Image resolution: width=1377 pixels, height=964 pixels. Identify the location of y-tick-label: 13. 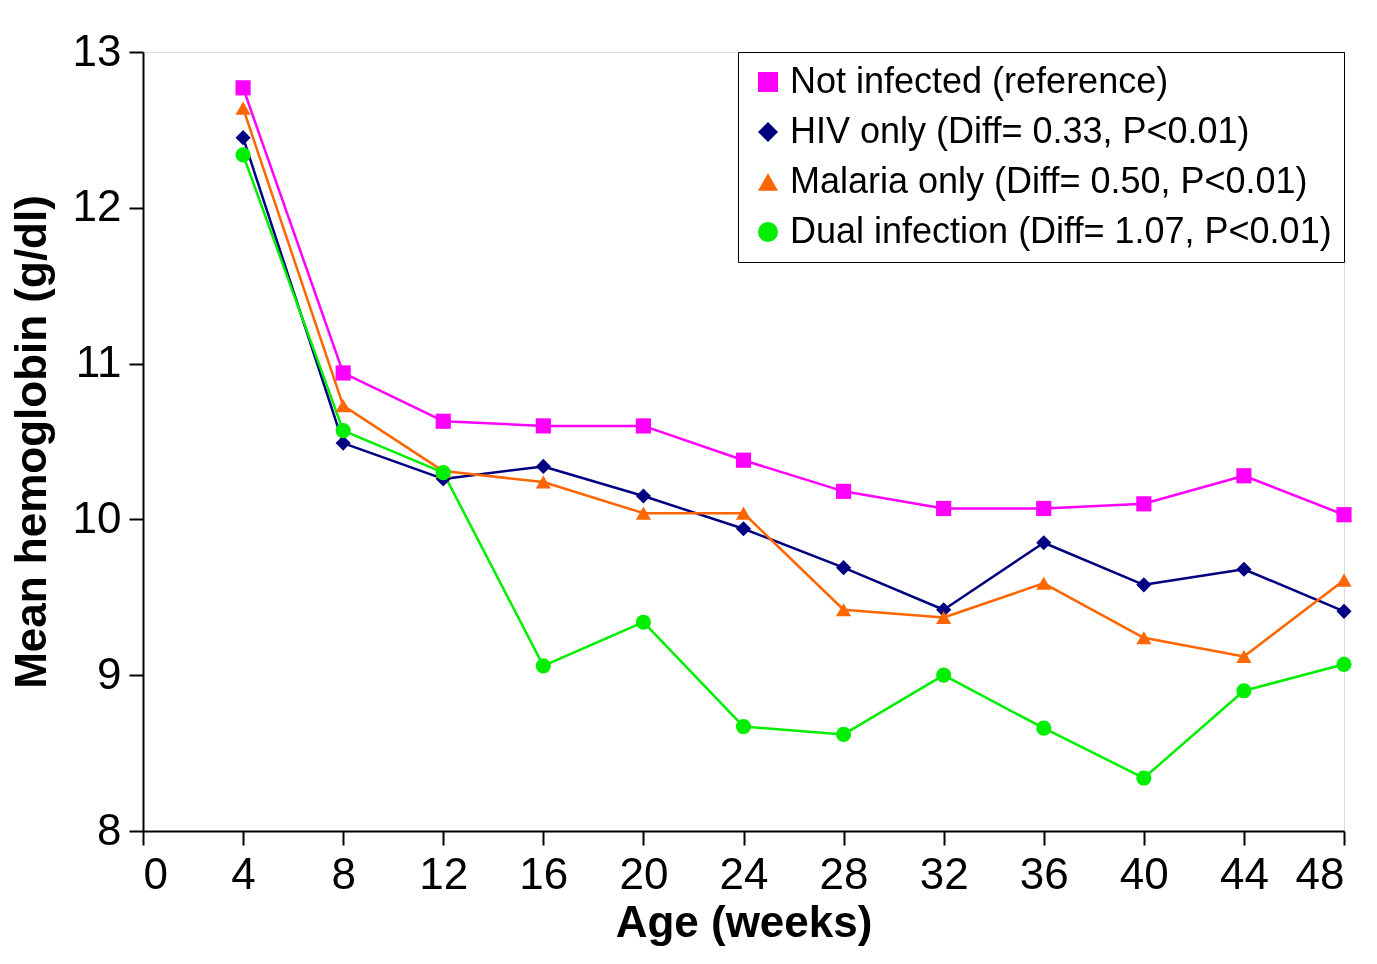
(97, 50).